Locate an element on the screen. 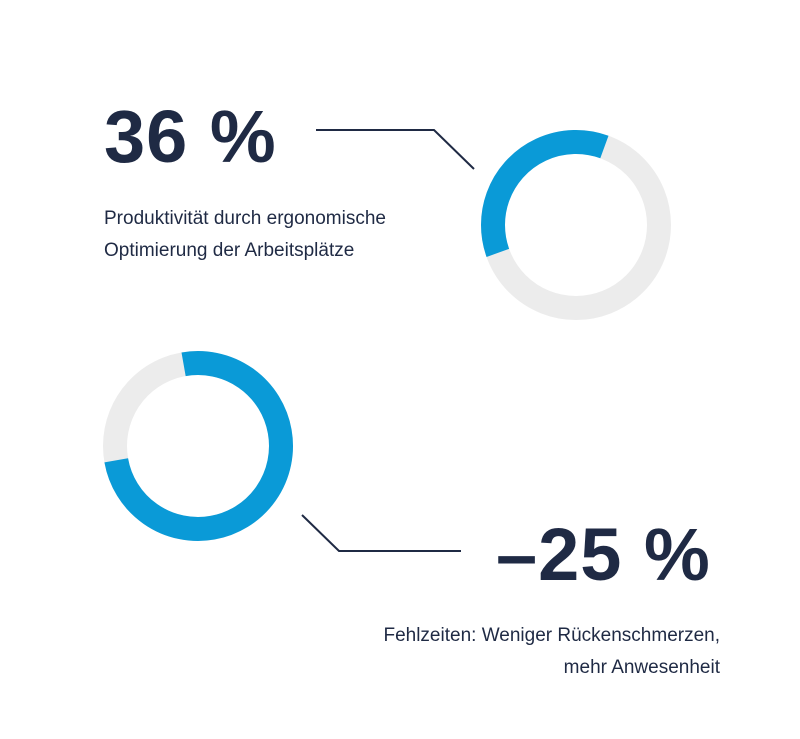 The width and height of the screenshot is (800, 739). description-line: mehr Anwesenheit is located at coordinates (641, 667).